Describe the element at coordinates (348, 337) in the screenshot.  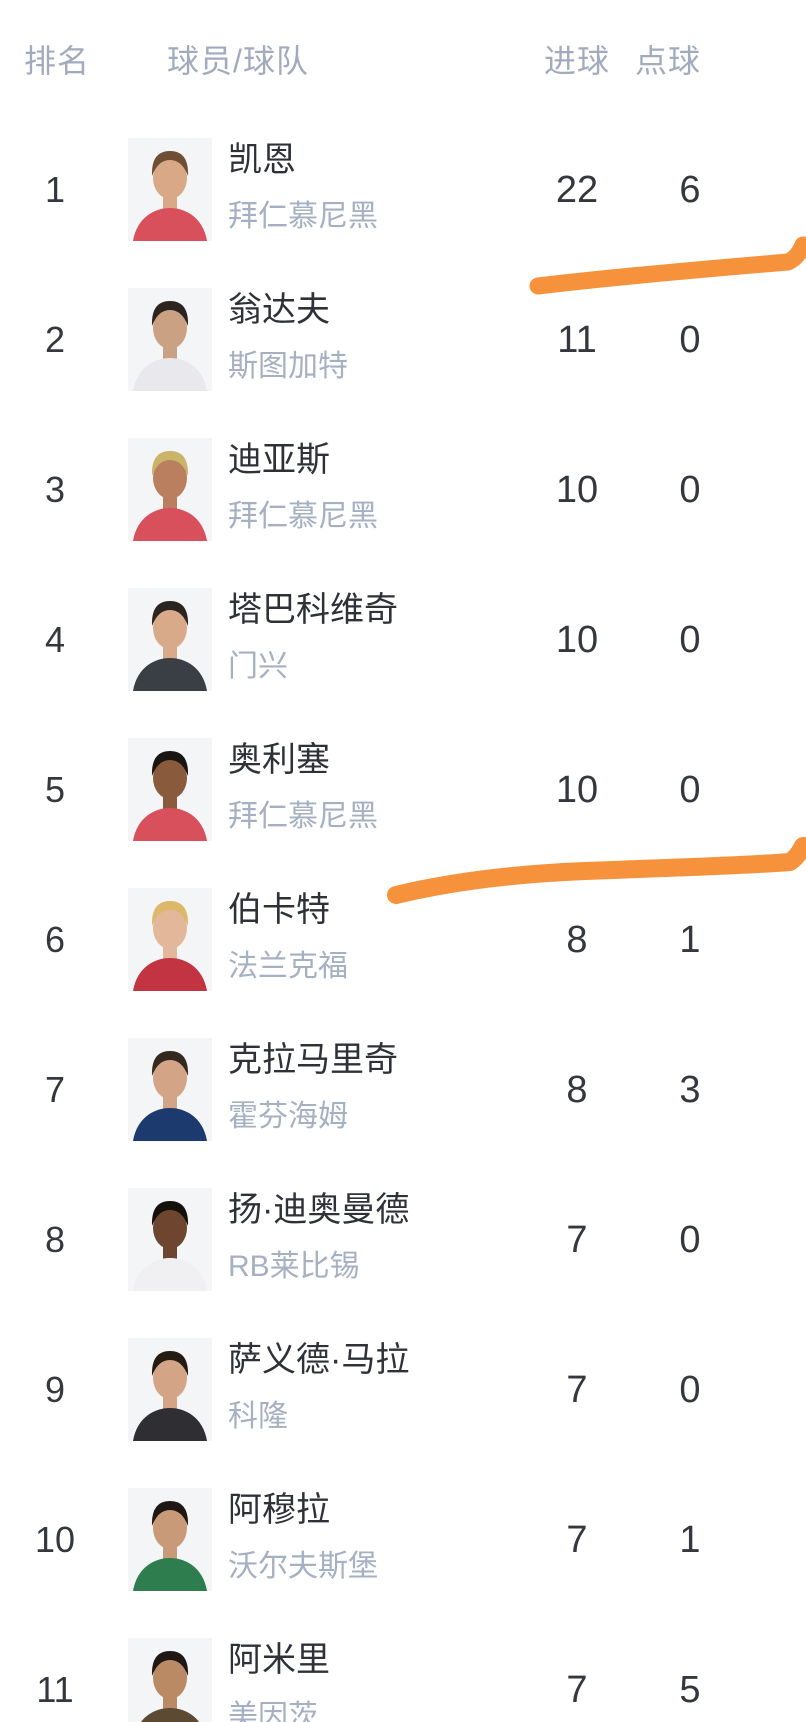
I see `player-info: 翁达夫 斯图加特` at that location.